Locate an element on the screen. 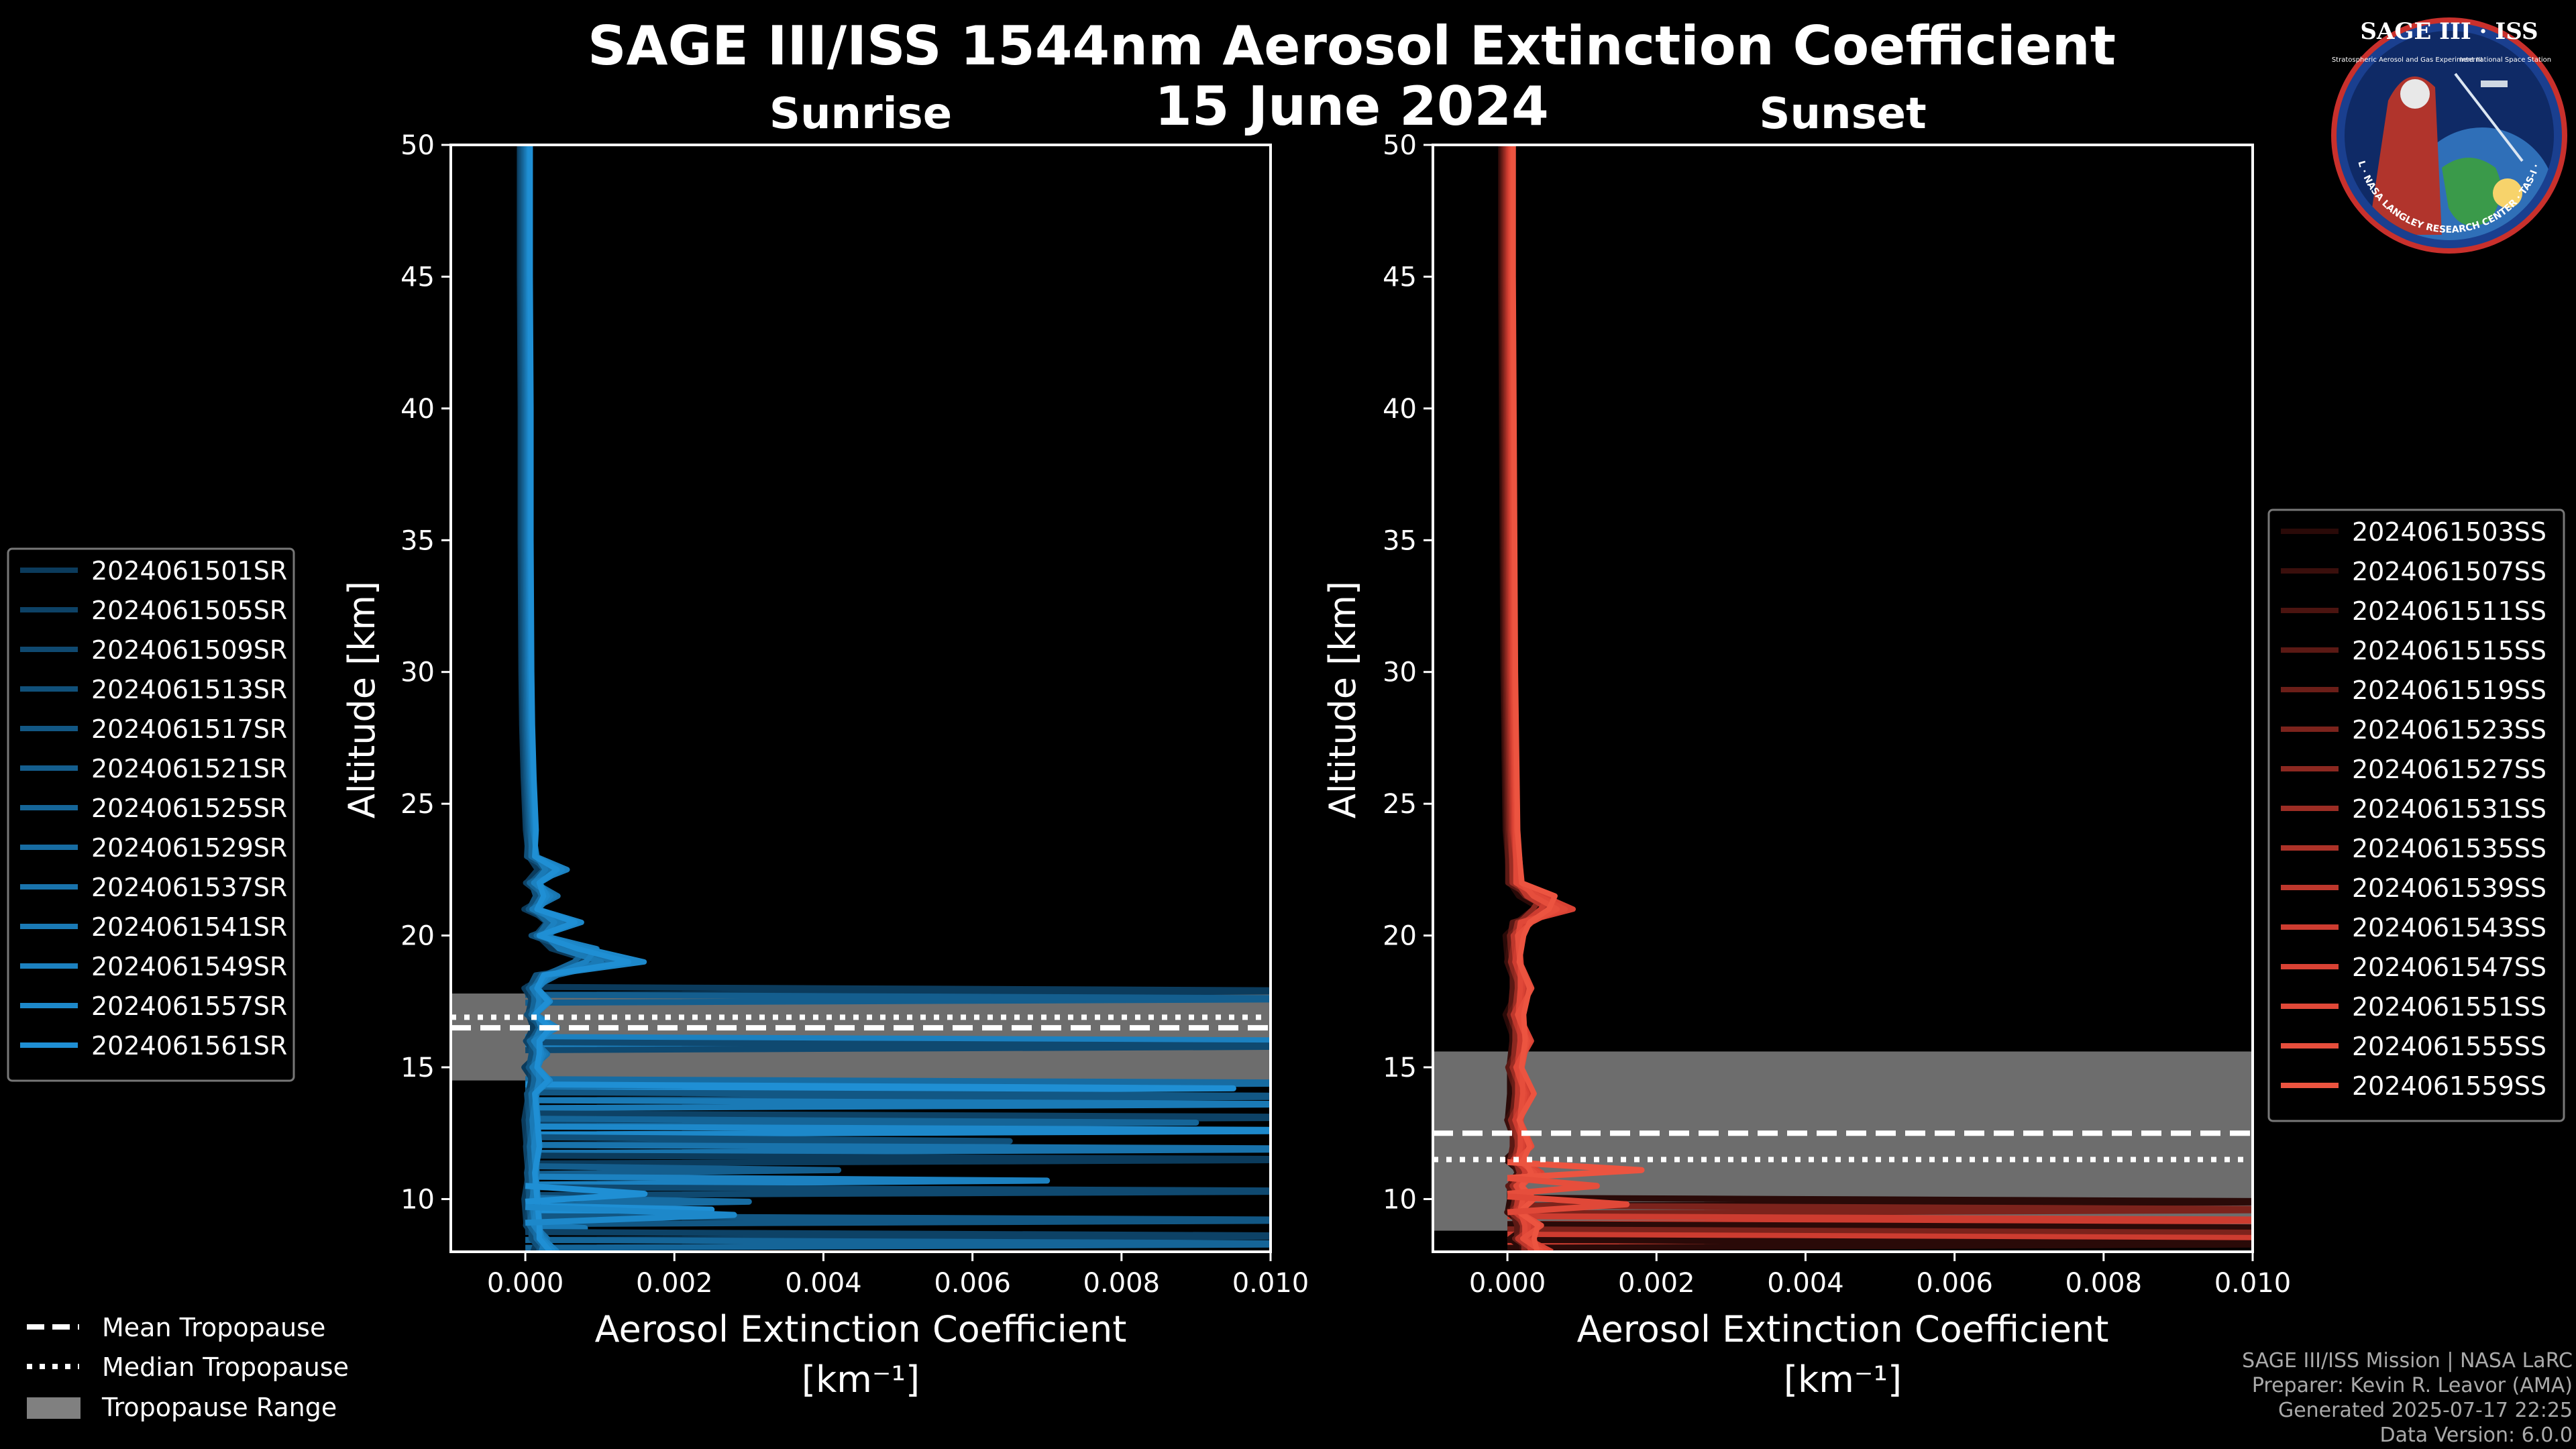  sunset-ytick-label: 50 is located at coordinates (1400, 145).